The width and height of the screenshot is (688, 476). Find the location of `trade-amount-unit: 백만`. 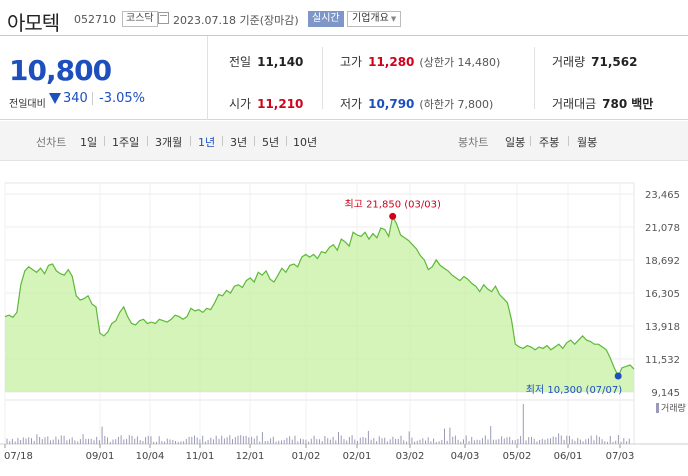

trade-amount-unit: 백만 is located at coordinates (642, 104).